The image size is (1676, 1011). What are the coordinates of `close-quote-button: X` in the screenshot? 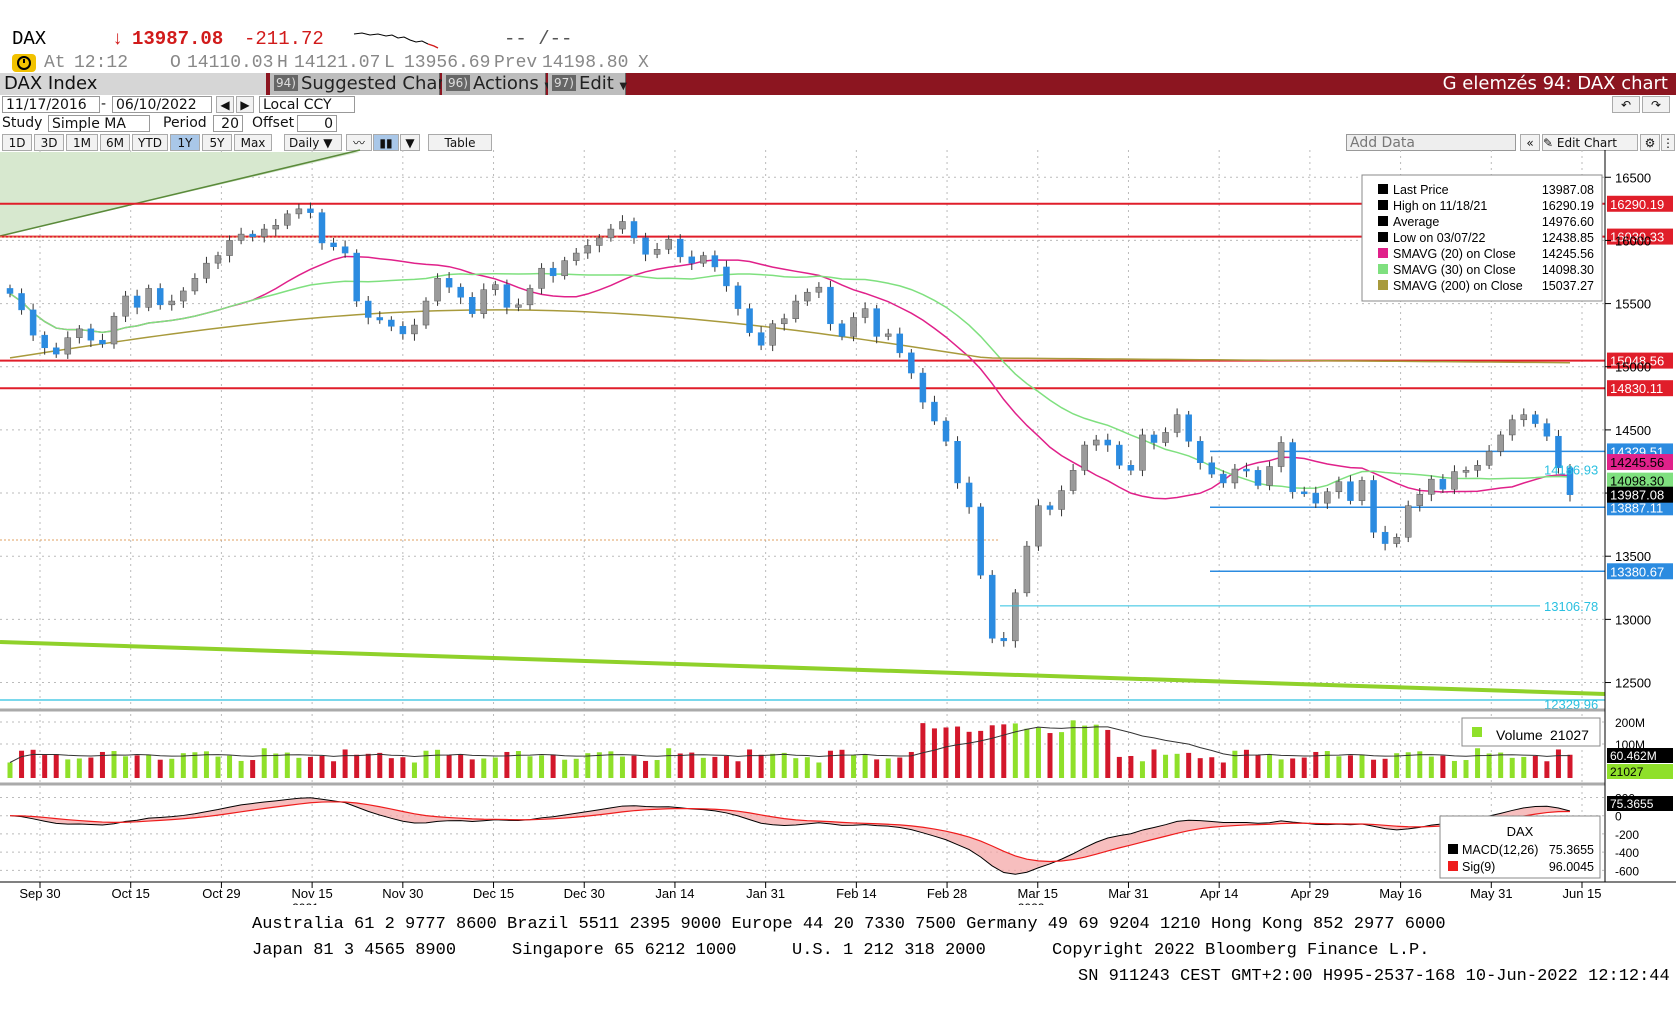 It's located at (643, 63).